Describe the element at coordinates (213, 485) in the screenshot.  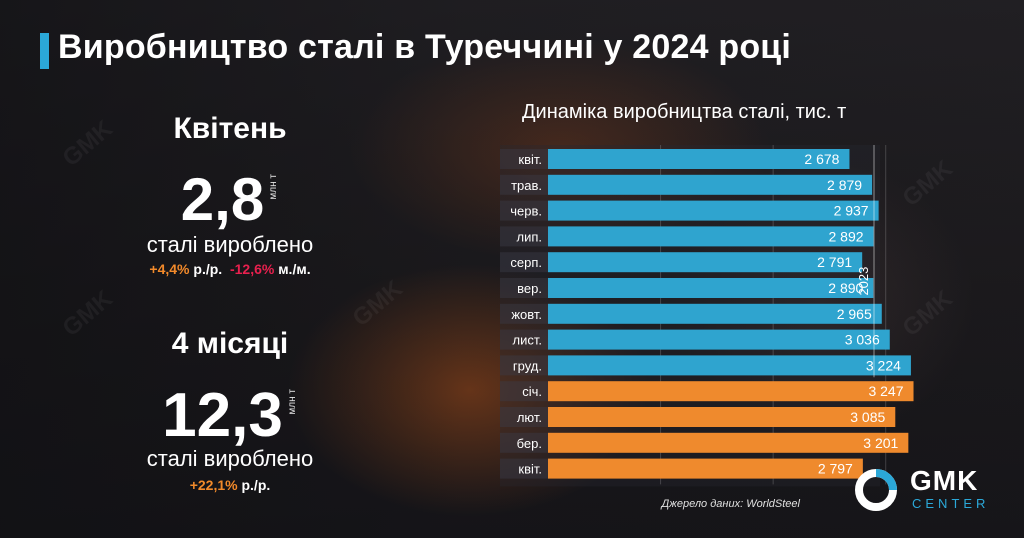
I see `four-months-yoy-value: +22,1%` at that location.